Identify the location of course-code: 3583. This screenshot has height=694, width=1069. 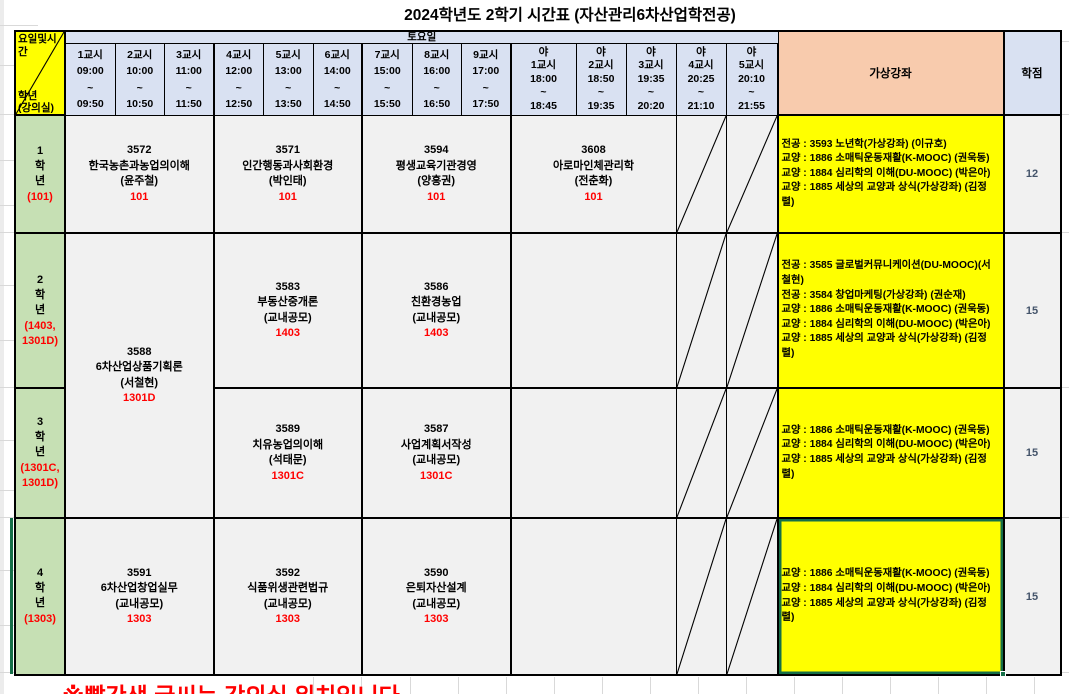
(287, 286).